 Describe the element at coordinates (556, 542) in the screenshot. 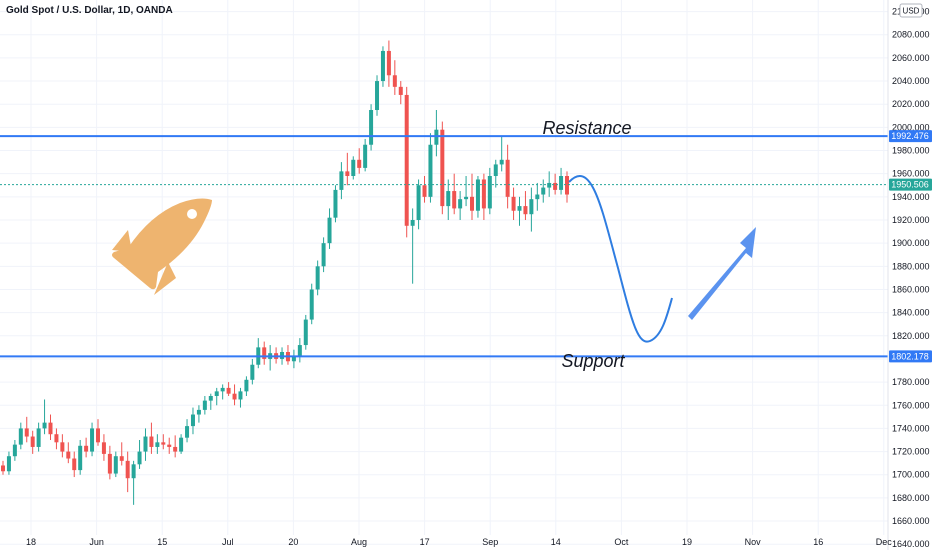

I see `x-tick-label: 14` at that location.